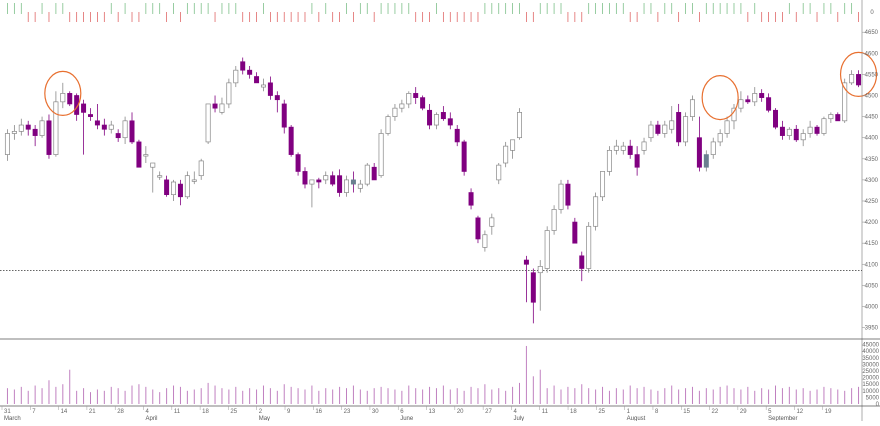 This screenshot has width=880, height=426. What do you see at coordinates (870, 392) in the screenshot?
I see `volume-tick-label: 10000` at bounding box center [870, 392].